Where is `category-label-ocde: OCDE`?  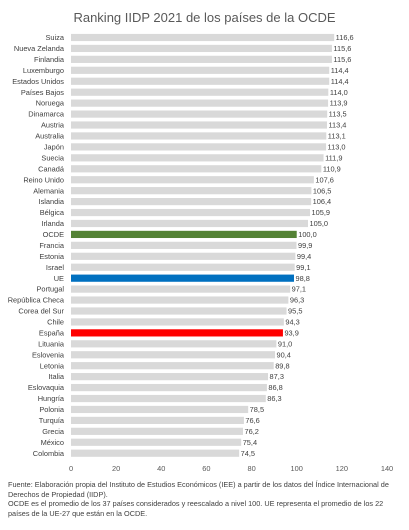
category-label-ocde: OCDE is located at coordinates (53, 234).